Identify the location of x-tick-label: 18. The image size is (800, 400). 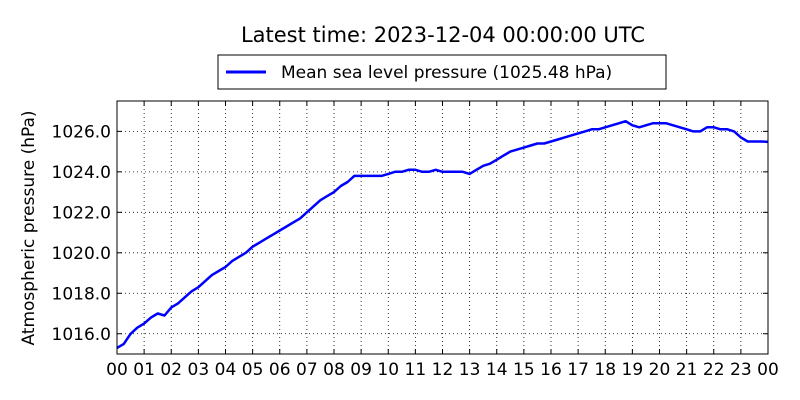
(605, 370).